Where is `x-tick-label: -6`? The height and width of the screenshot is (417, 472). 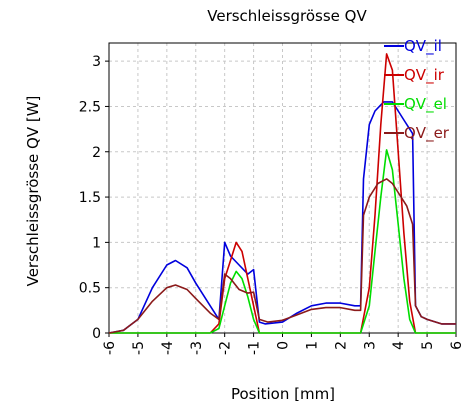
x-tick-label: -6 is located at coordinates (110, 348).